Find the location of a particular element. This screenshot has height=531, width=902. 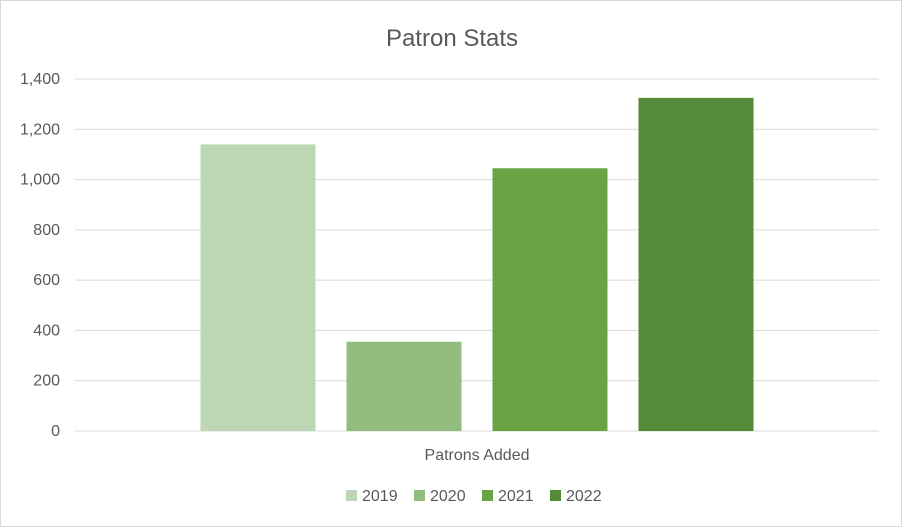

legend-label-2022: 2022 is located at coordinates (584, 496).